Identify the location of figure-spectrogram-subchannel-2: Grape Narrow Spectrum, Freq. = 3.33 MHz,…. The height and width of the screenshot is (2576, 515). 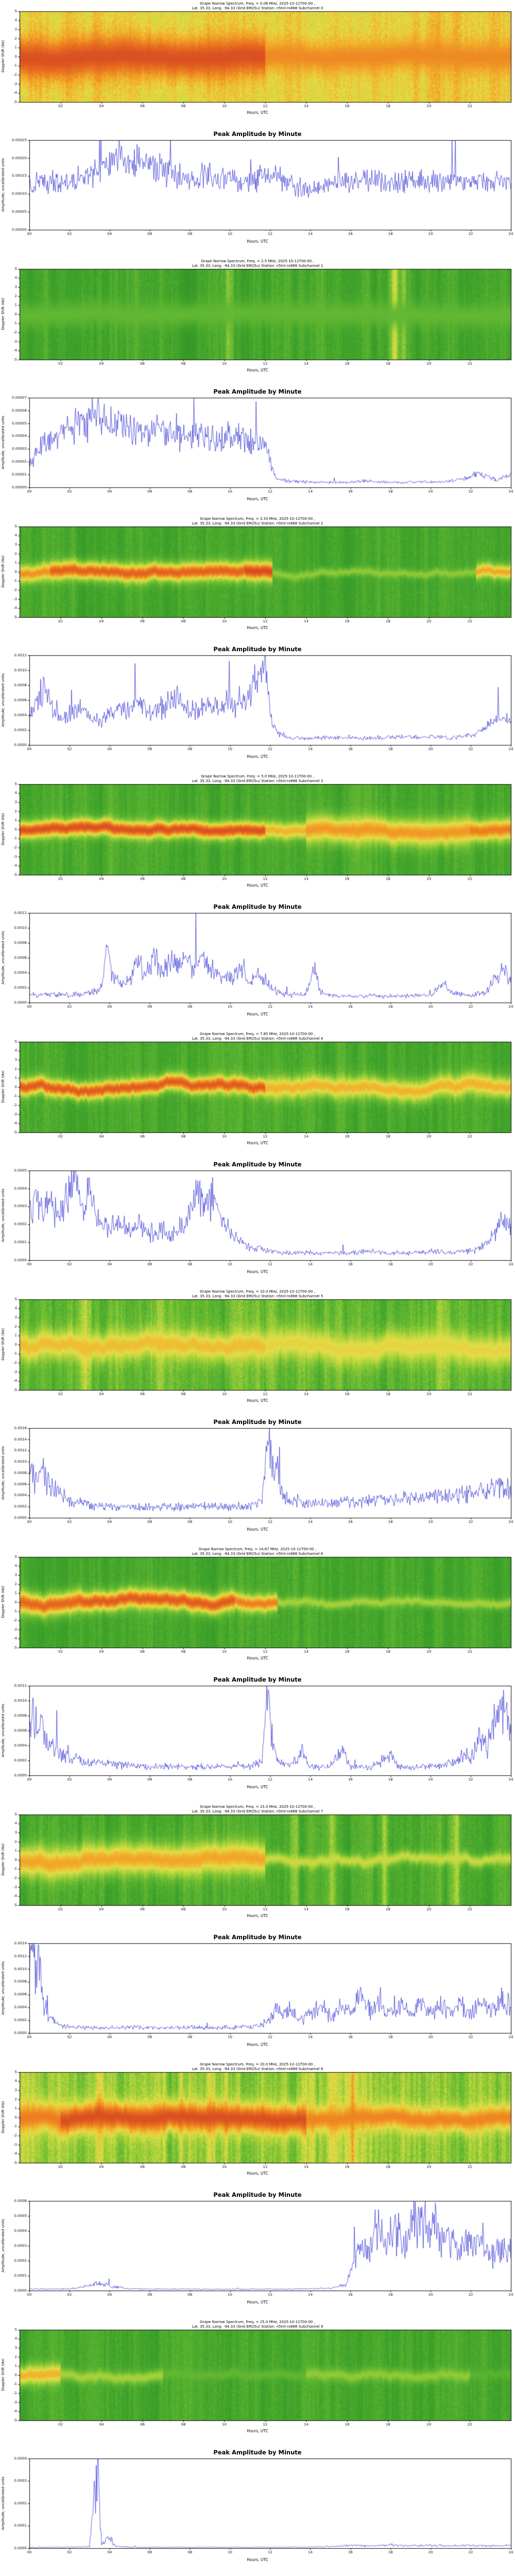
(257, 579).